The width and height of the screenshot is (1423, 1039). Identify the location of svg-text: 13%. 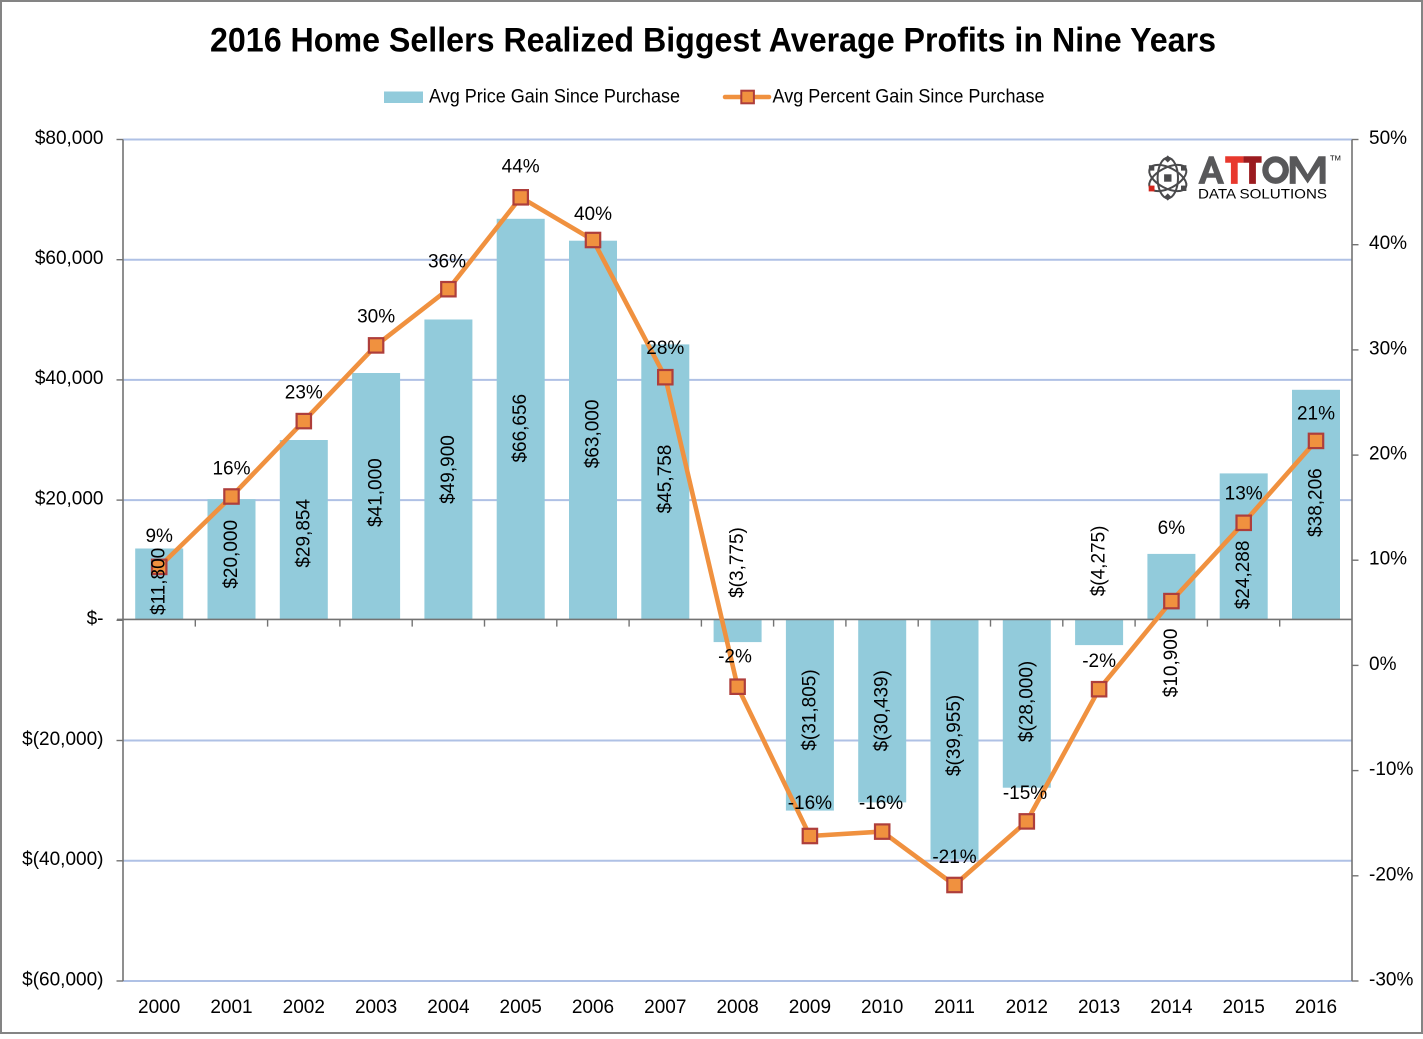
(1244, 494).